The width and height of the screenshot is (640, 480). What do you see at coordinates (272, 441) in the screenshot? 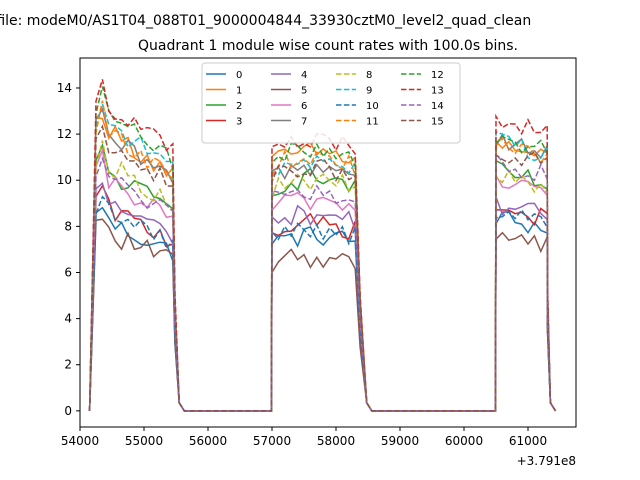
I see `x-tick-label: 57000` at bounding box center [272, 441].